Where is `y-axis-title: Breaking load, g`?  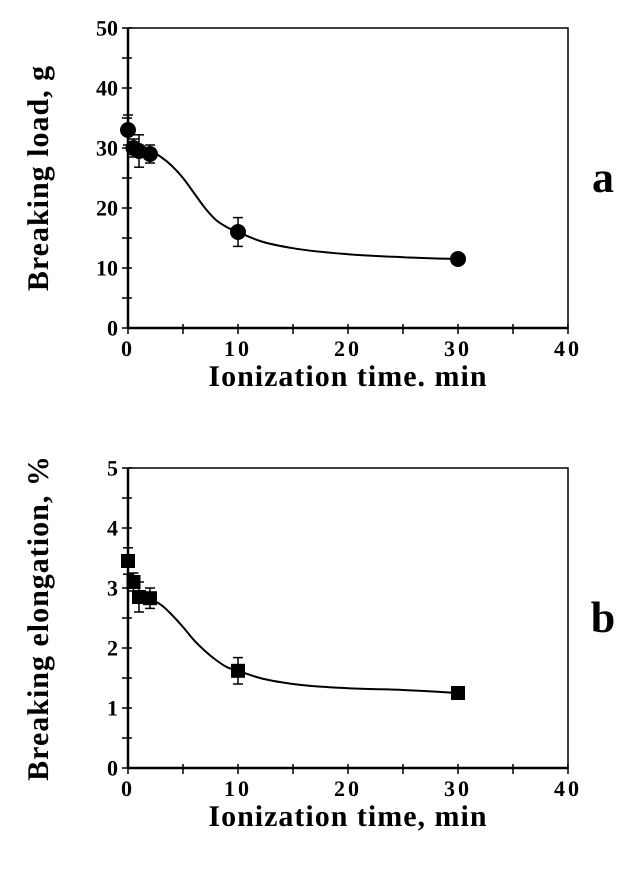
y-axis-title: Breaking load, g is located at coordinates (38, 178).